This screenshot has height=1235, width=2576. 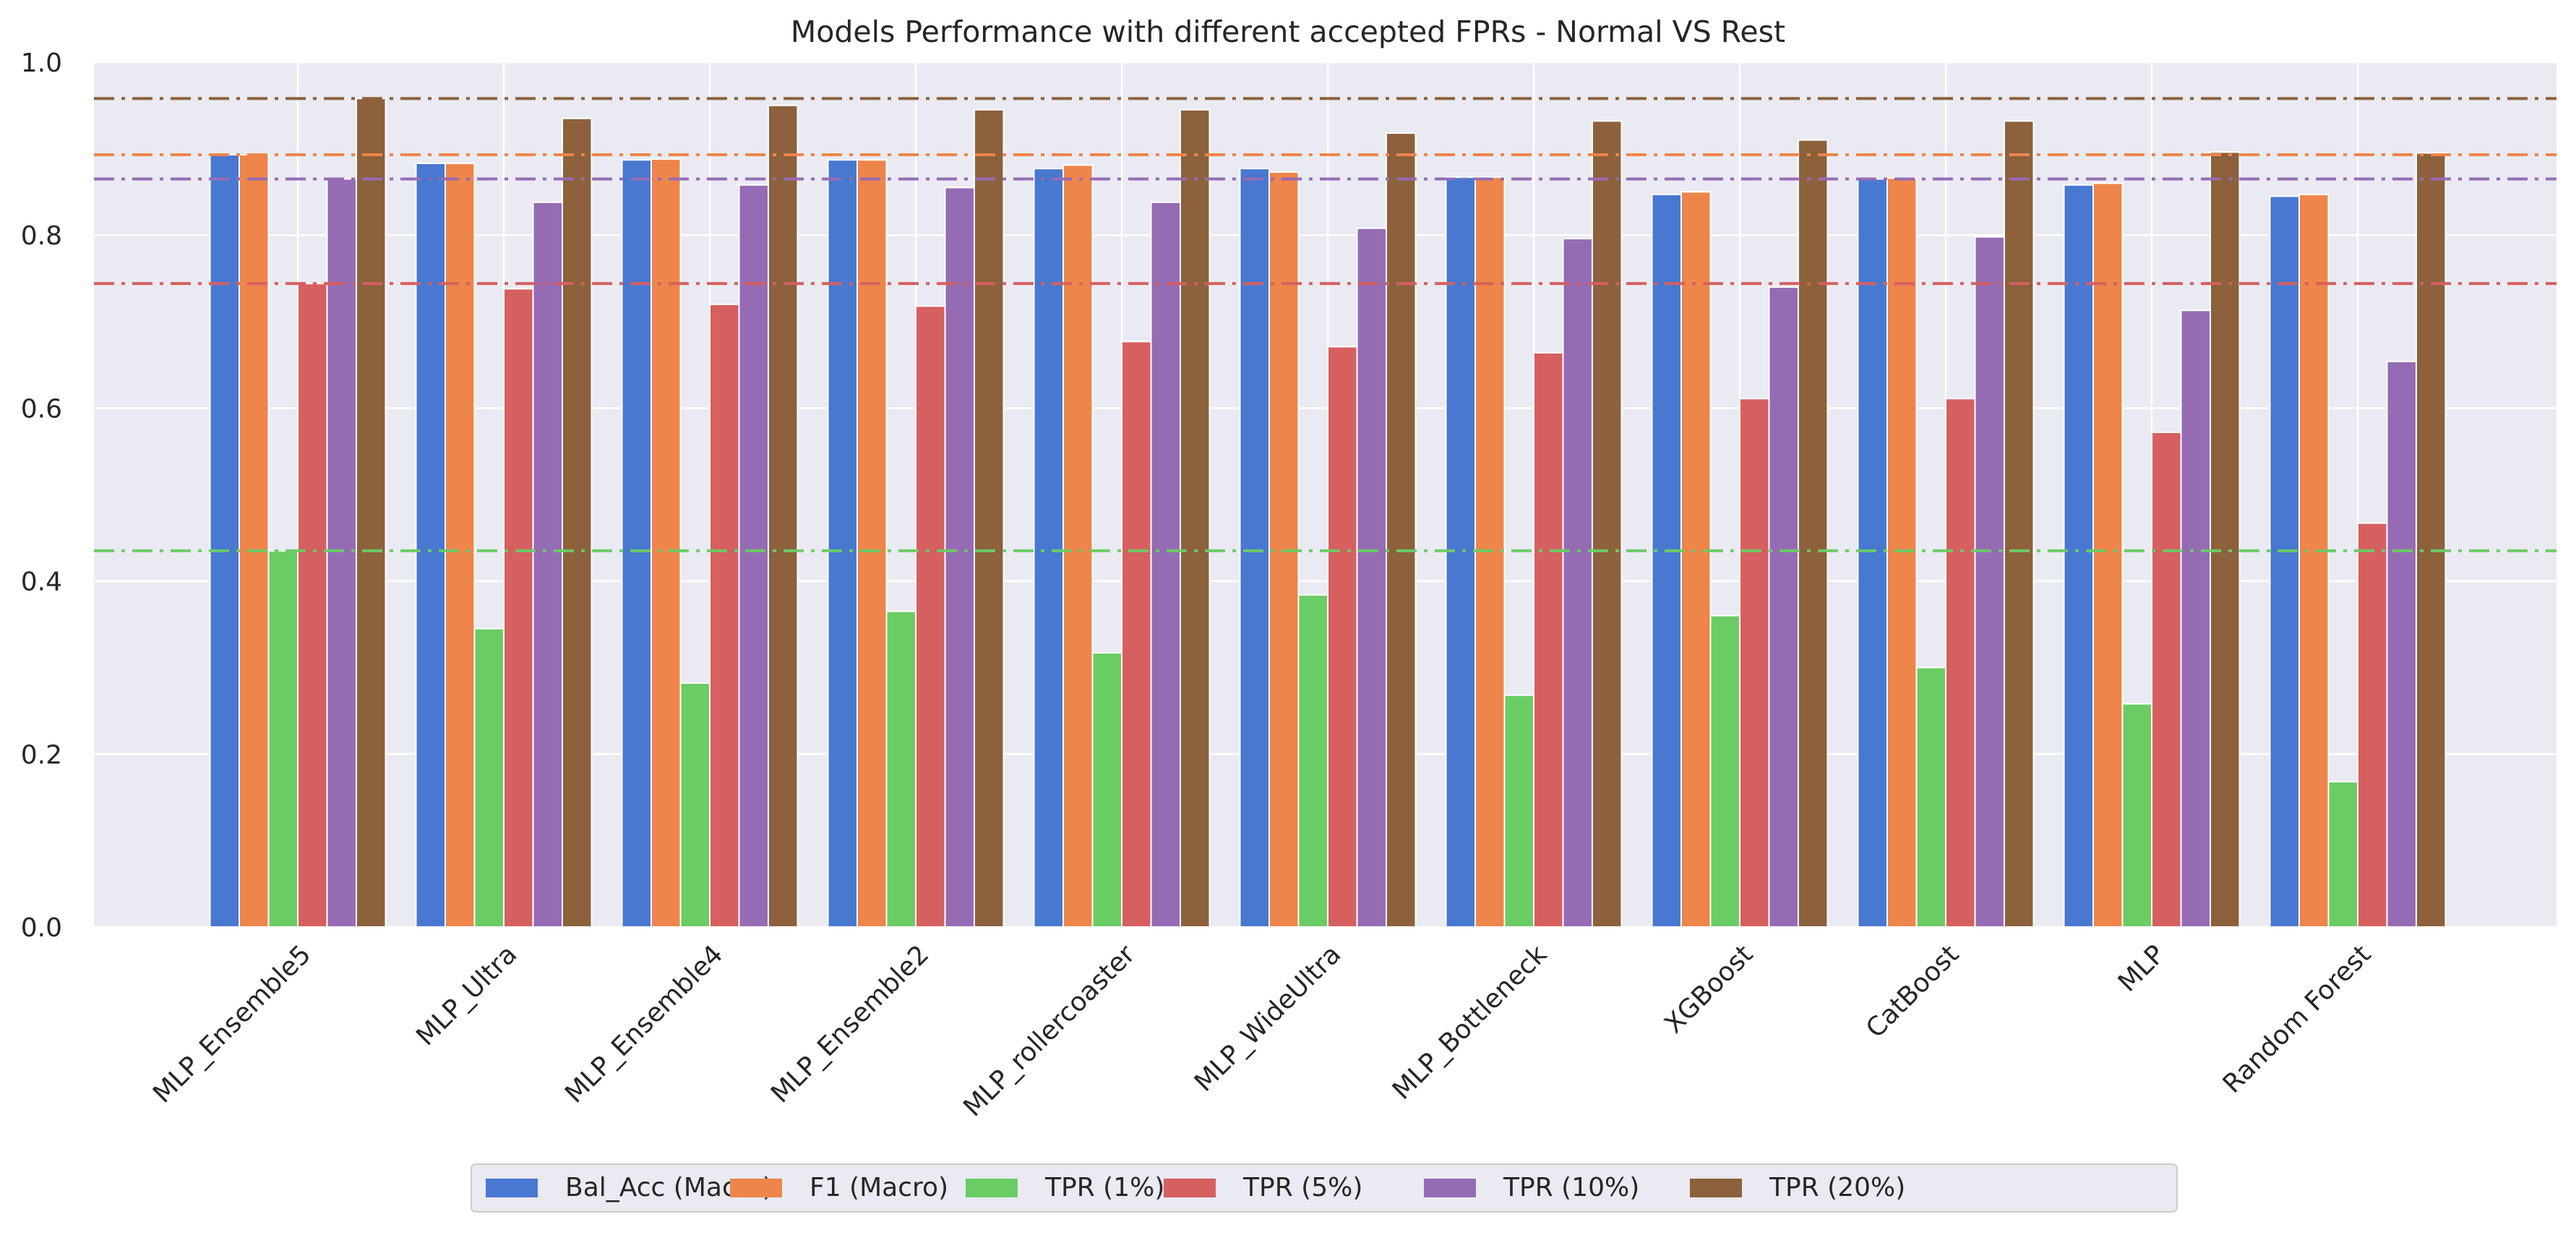 I want to click on legend-label: TPR (1%), so click(x=1104, y=1187).